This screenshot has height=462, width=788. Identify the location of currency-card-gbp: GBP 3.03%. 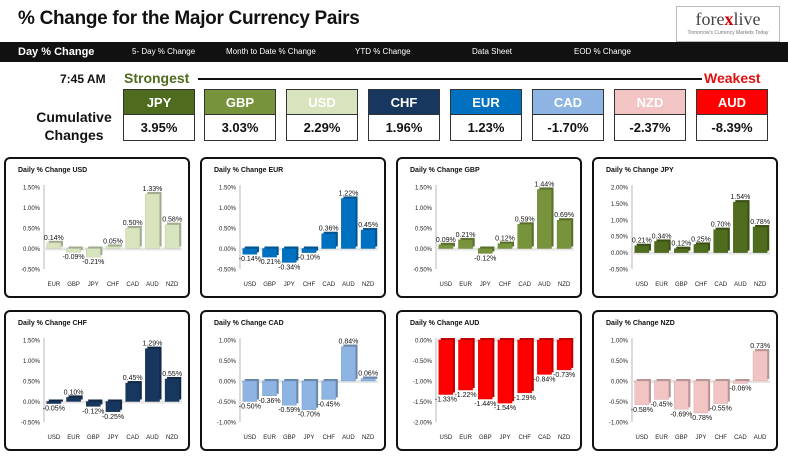
(240, 115).